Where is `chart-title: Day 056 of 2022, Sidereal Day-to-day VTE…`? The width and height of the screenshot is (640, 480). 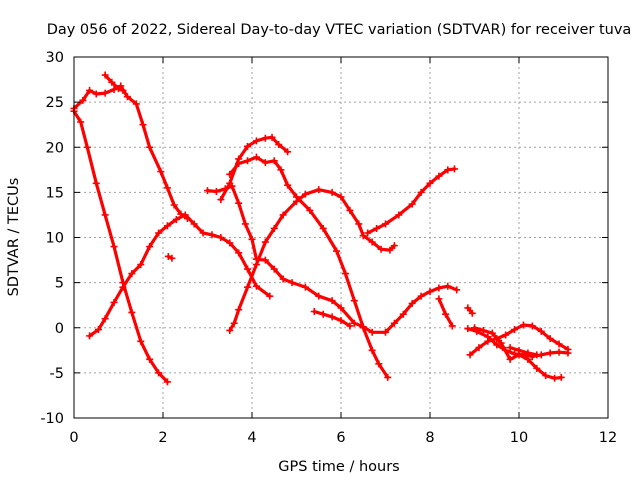
chart-title: Day 056 of 2022, Sidereal Day-to-day VTE… is located at coordinates (339, 30).